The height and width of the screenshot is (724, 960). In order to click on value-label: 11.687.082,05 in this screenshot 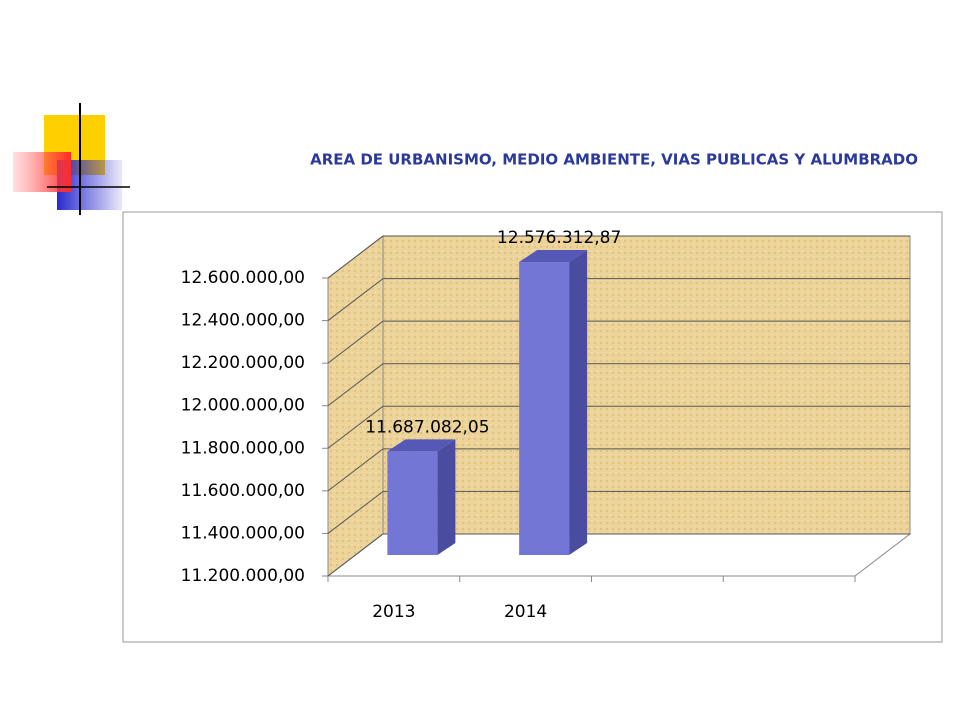, I will do `click(427, 427)`.